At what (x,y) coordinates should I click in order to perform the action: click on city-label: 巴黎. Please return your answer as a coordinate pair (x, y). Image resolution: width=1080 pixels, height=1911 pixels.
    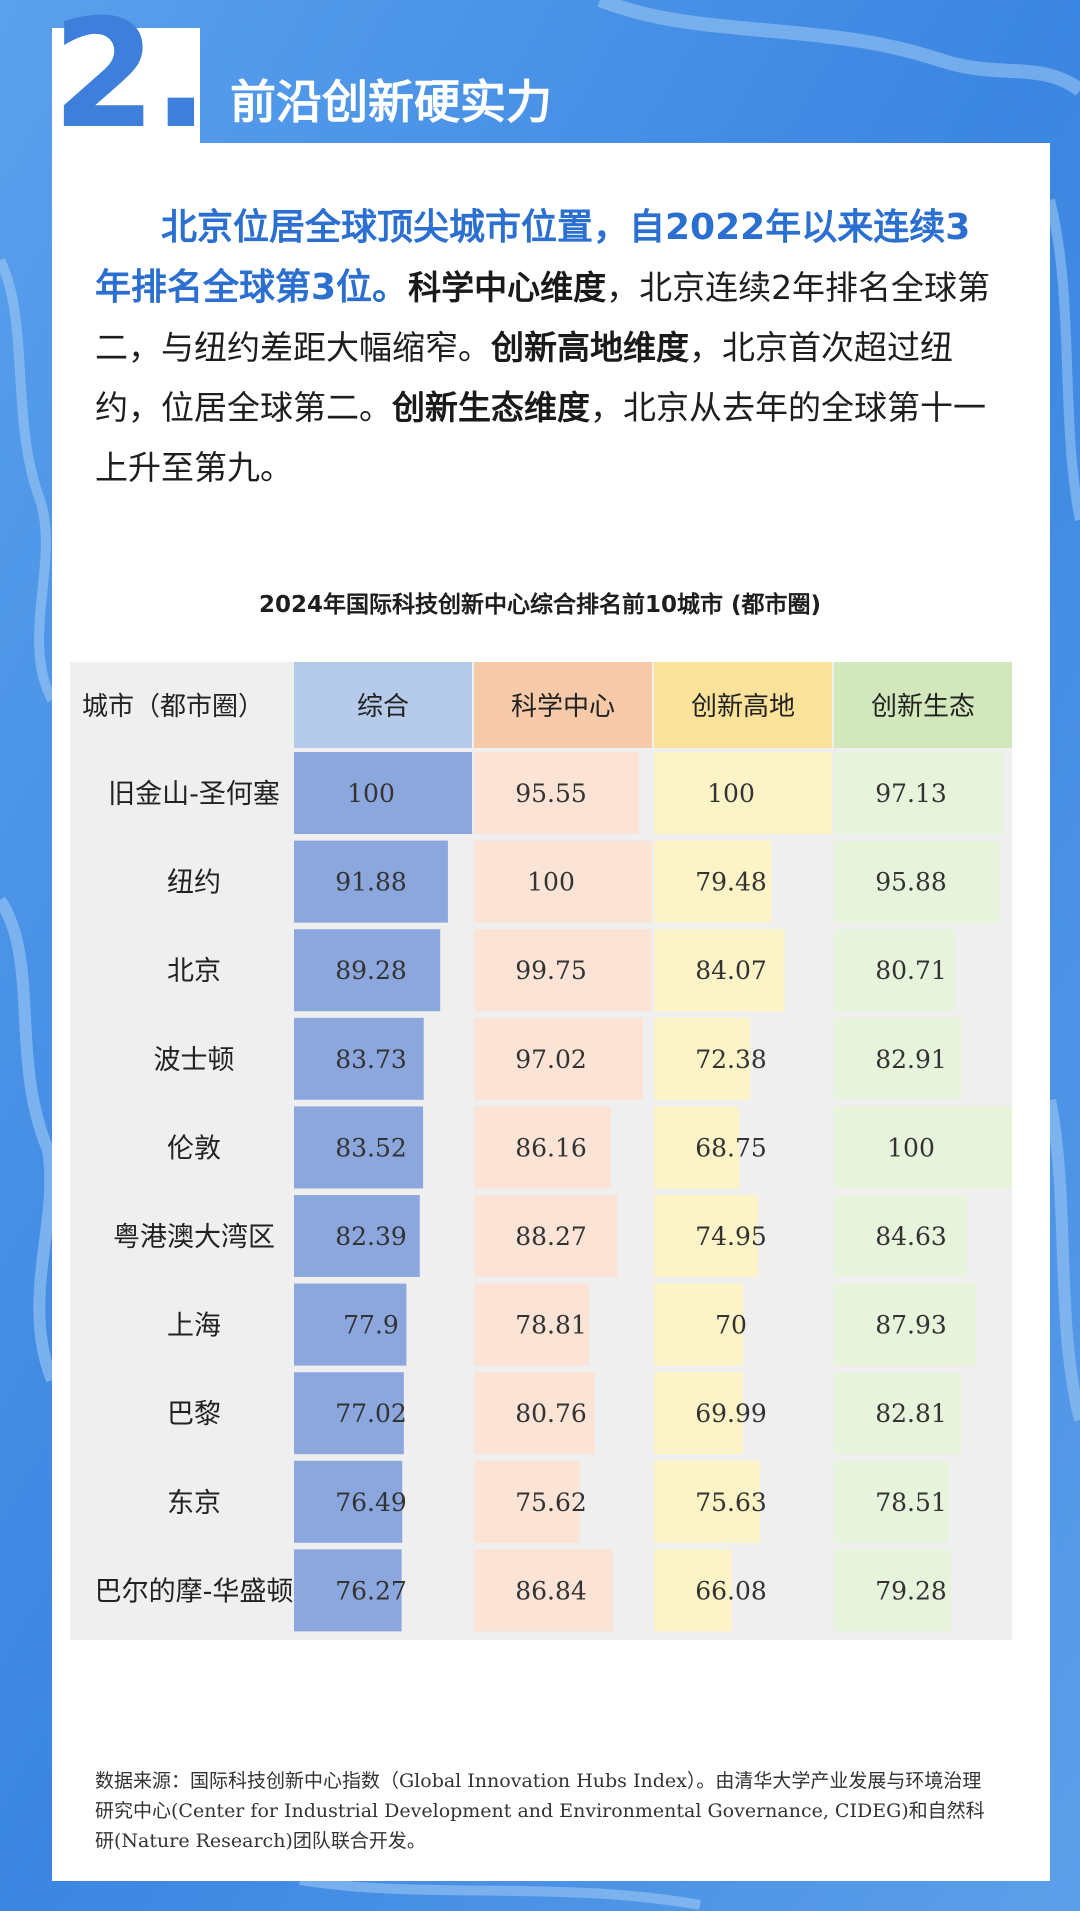
    Looking at the image, I should click on (194, 1414).